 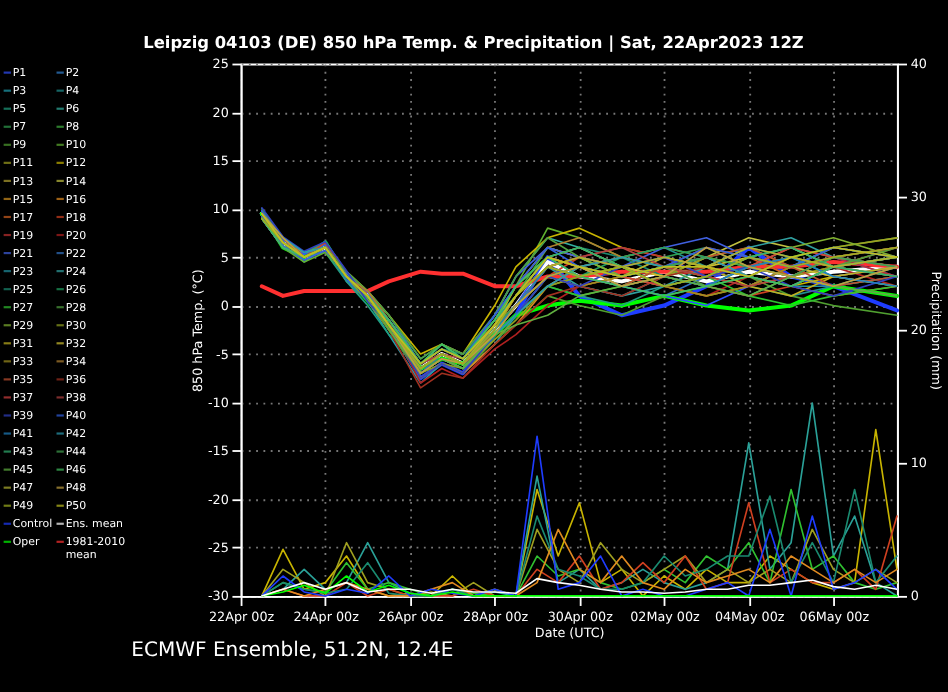 What do you see at coordinates (473, 42) in the screenshot?
I see `chart-title: Leipzig 04103 (DE) 850 hPa Temp. & Precipitation | Sat, 22Apr2023 12Z` at bounding box center [473, 42].